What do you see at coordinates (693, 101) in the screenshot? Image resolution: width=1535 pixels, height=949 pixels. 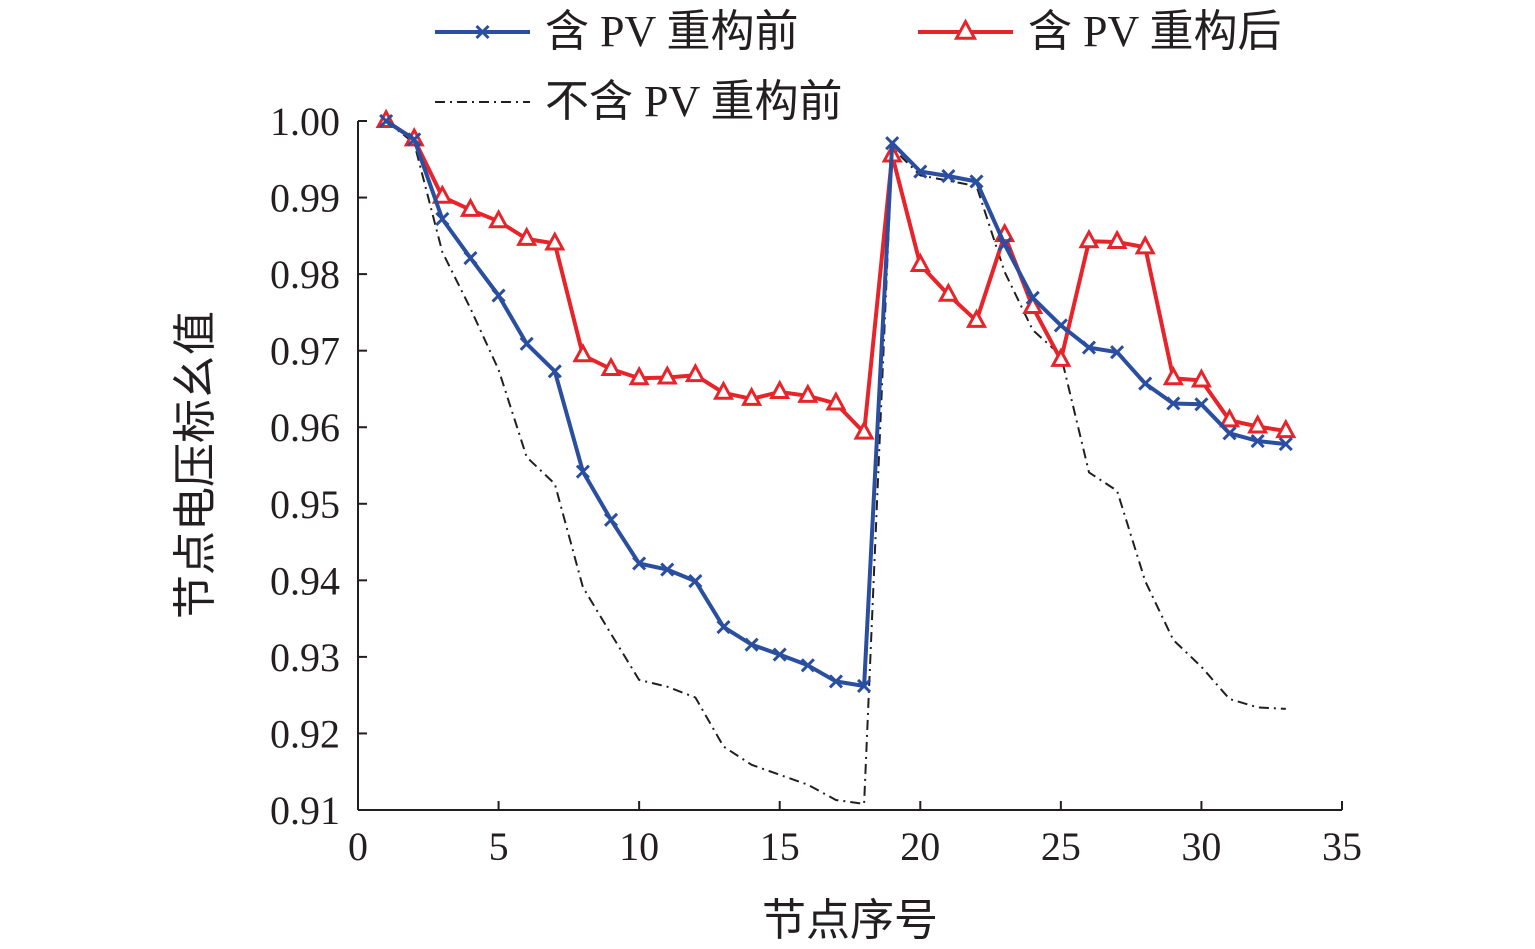 I see `legend-label: 不含 PV 重构前` at bounding box center [693, 101].